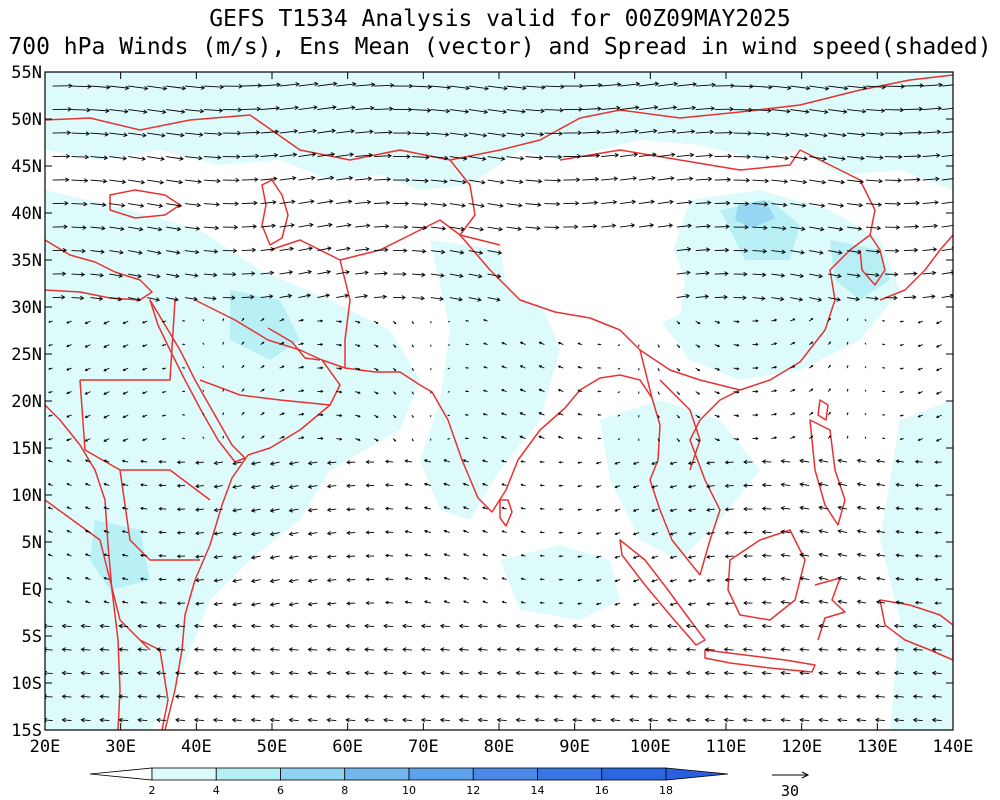 Image resolution: width=1000 pixels, height=800 pixels. Describe the element at coordinates (120, 555) in the screenshot. I see `spread-region-east-africa` at that location.